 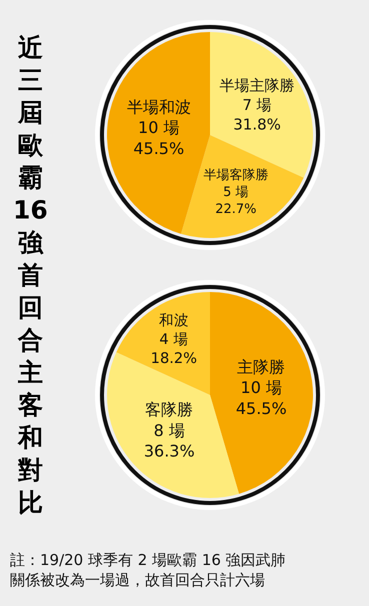 What do you see at coordinates (261, 366) in the screenshot?
I see `slice-label: 主隊勝` at bounding box center [261, 366].